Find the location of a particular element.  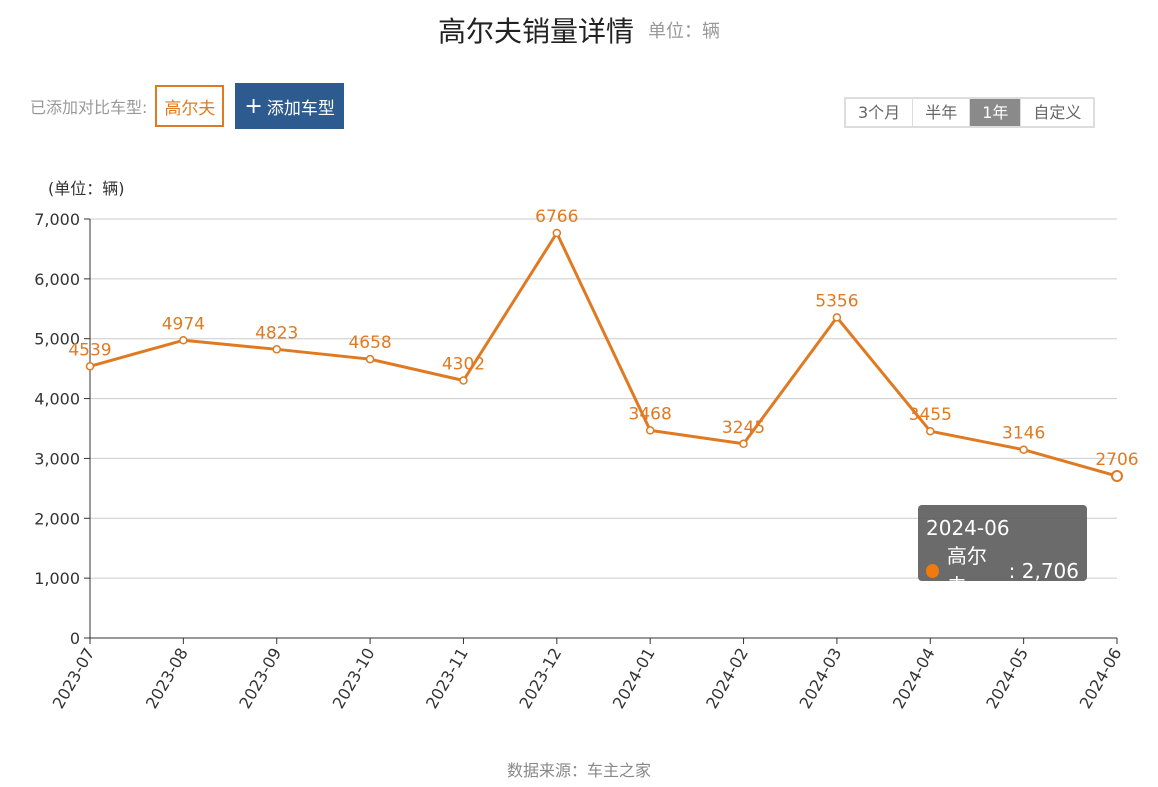

model-tag-label: 高尔夫 is located at coordinates (190, 108).